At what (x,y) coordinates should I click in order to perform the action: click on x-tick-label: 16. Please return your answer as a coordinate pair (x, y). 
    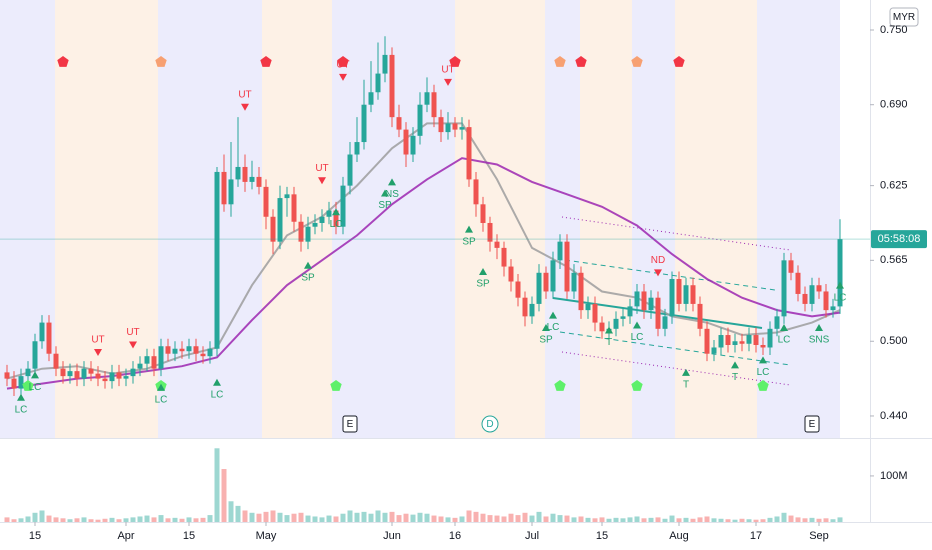
    Looking at the image, I should click on (455, 536).